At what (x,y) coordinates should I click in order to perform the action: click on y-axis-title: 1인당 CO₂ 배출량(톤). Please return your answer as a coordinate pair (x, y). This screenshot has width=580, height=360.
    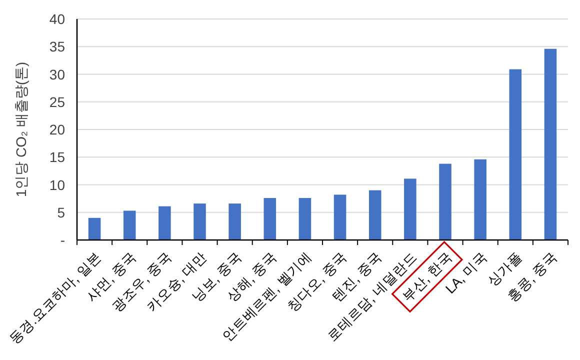
    Looking at the image, I should click on (21, 130).